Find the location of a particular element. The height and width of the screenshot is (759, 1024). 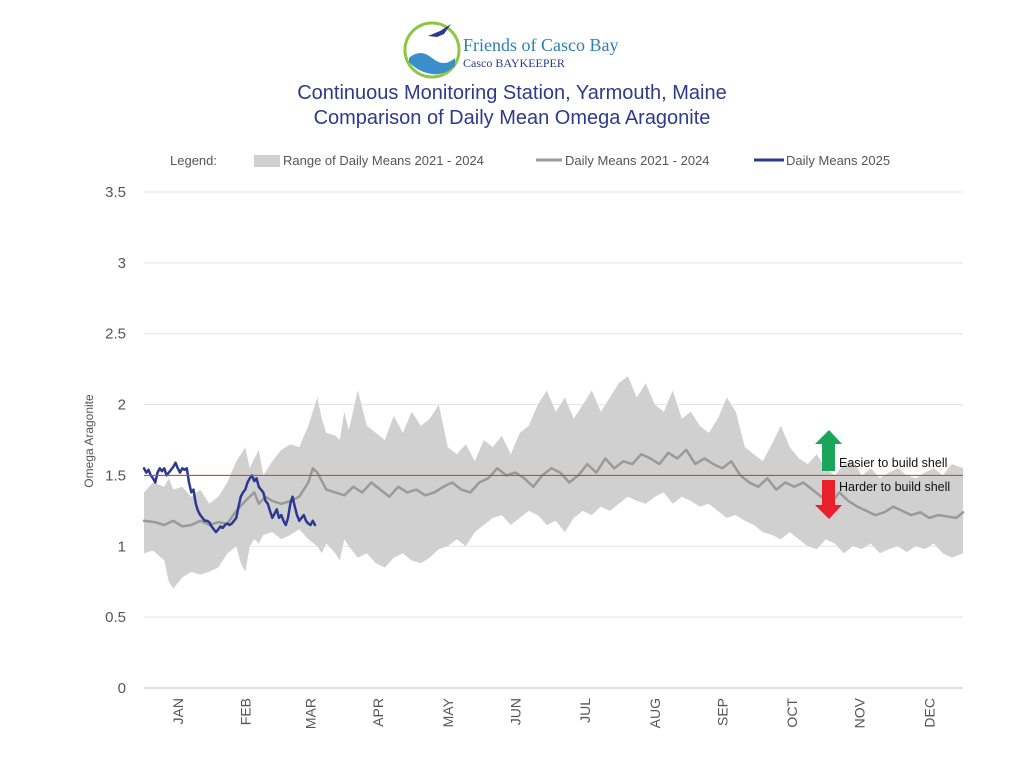

series-line-2025 is located at coordinates (229, 497).